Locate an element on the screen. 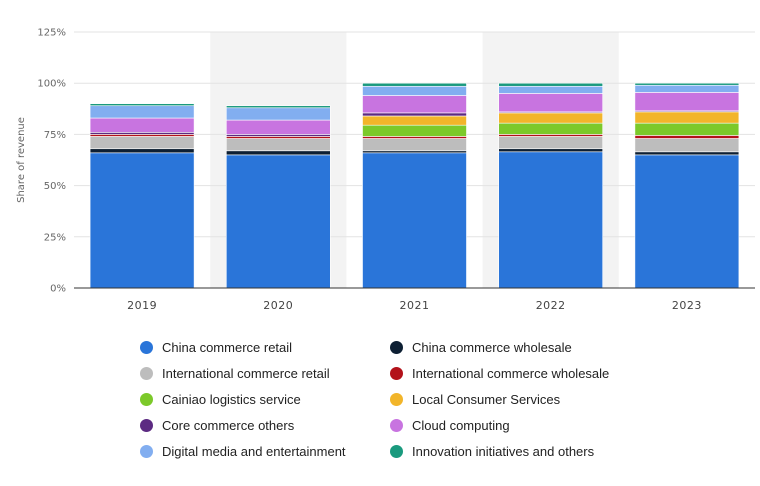 The image size is (760, 486). legend-item: Core commerce others is located at coordinates (265, 425).